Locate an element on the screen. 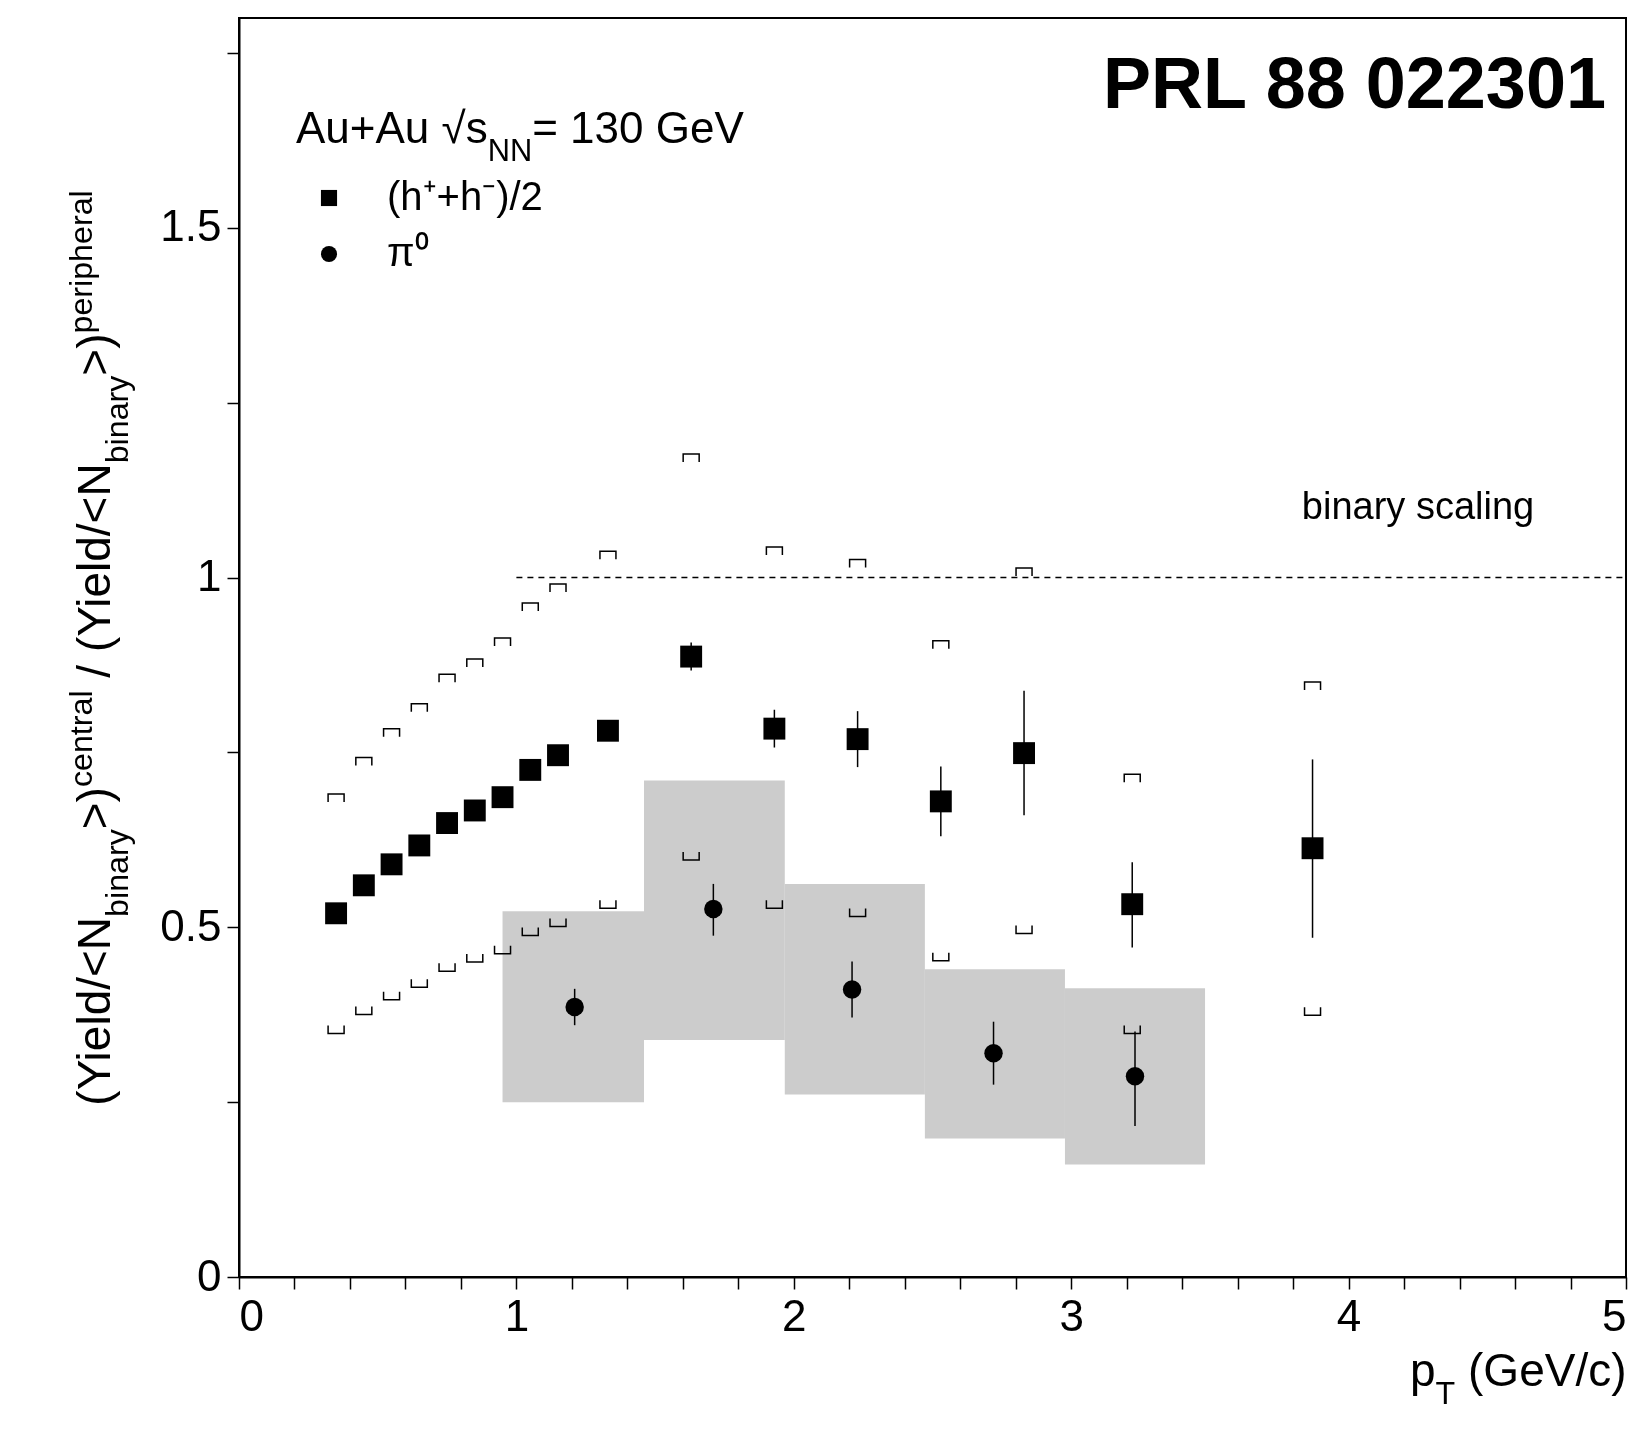  x-axis-title: p$_{T}$ (GeV/c) is located at coordinates (1518, 1377).